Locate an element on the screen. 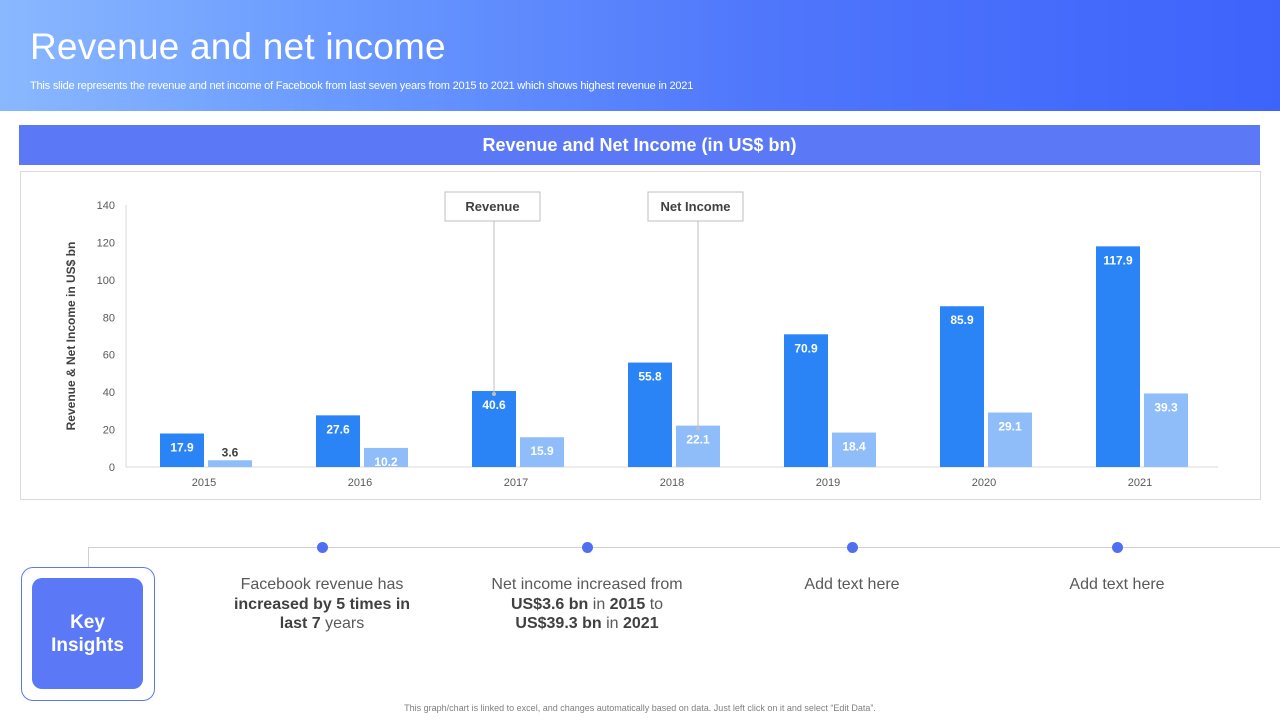 The image size is (1280, 720). data-label: 18.4 is located at coordinates (854, 447).